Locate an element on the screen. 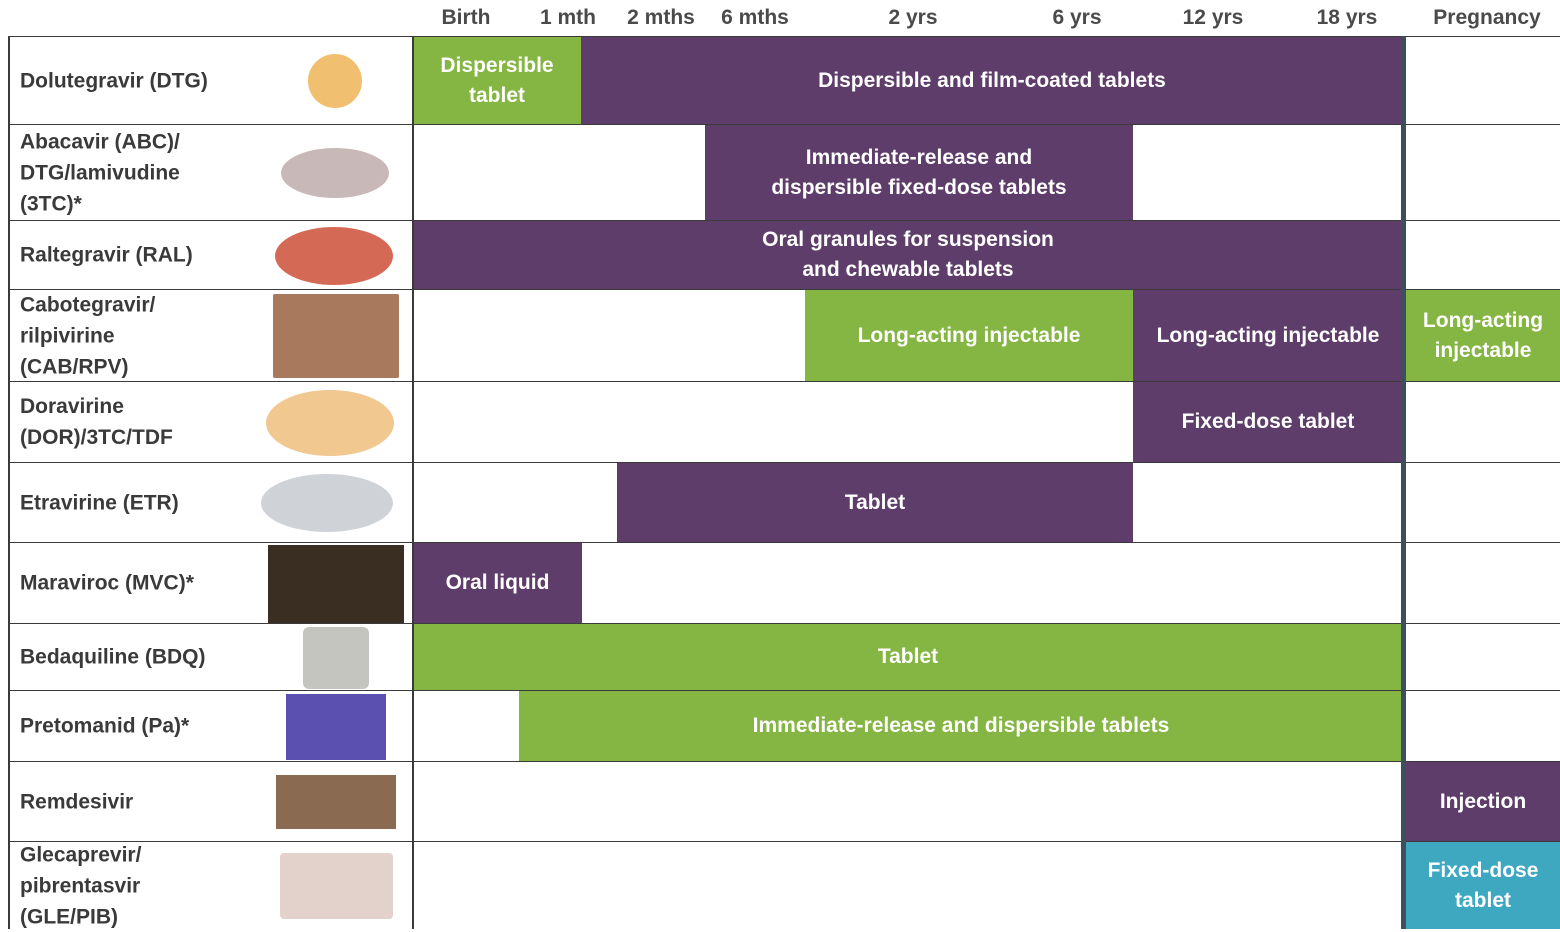 The height and width of the screenshot is (932, 1560). table-row: Maraviroc (MVC)* Oral liquid is located at coordinates (784, 582).